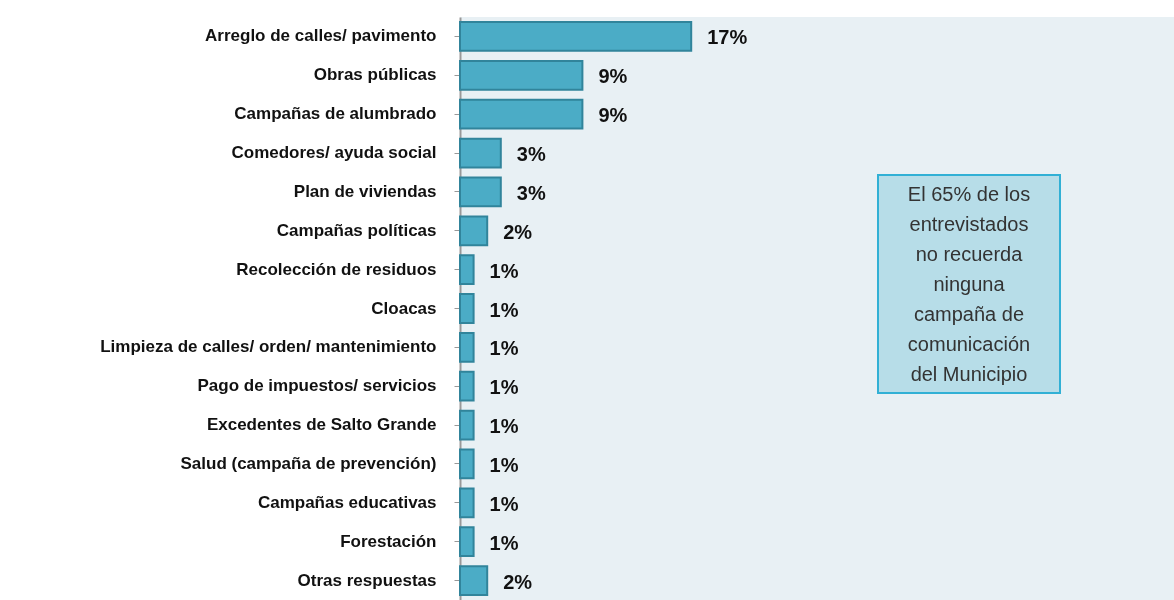 This screenshot has height=600, width=1174. I want to click on y-tick-label: Comedores/ ayuda social, so click(334, 153).